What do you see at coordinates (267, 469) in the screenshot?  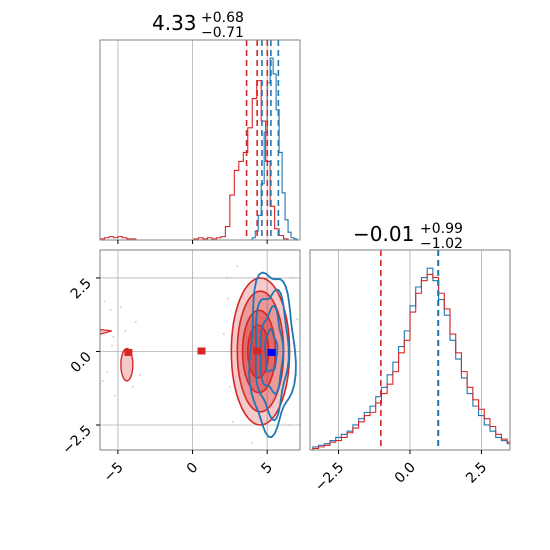 I see `scatter-x-tick-label-2: 5` at bounding box center [267, 469].